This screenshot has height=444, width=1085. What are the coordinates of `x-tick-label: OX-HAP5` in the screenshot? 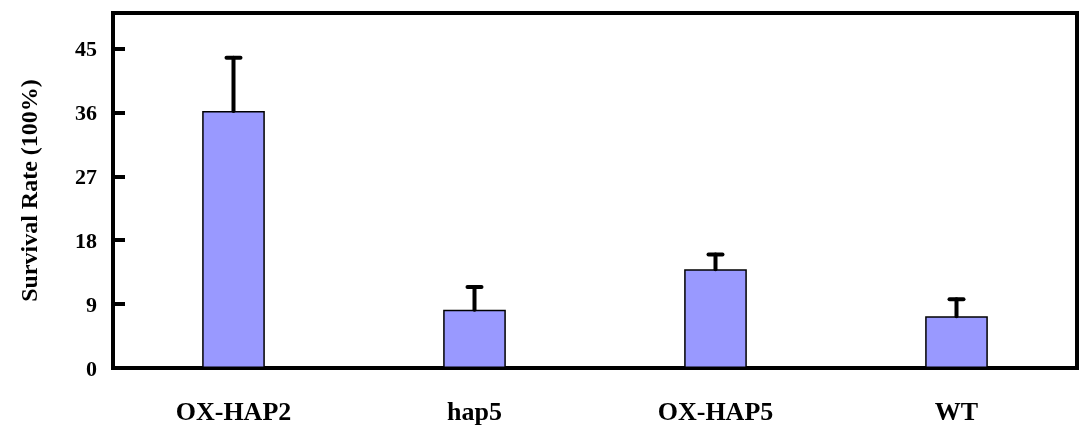 It's located at (715, 411).